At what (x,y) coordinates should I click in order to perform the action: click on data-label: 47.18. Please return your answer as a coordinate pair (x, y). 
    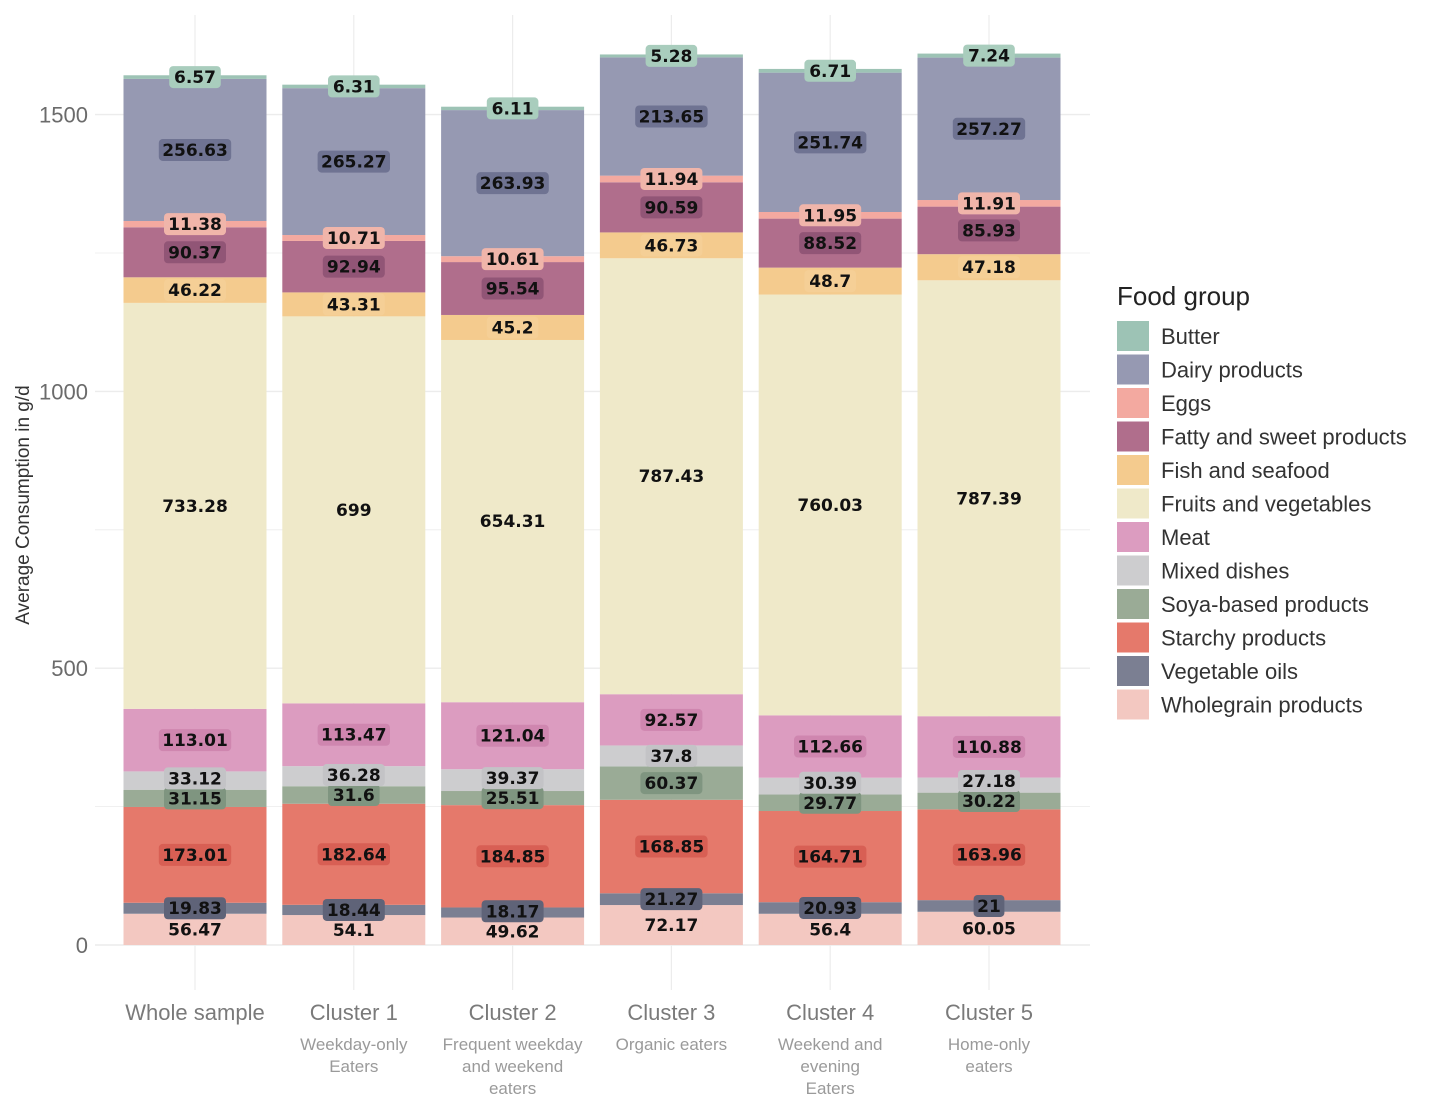
    Looking at the image, I should click on (989, 268).